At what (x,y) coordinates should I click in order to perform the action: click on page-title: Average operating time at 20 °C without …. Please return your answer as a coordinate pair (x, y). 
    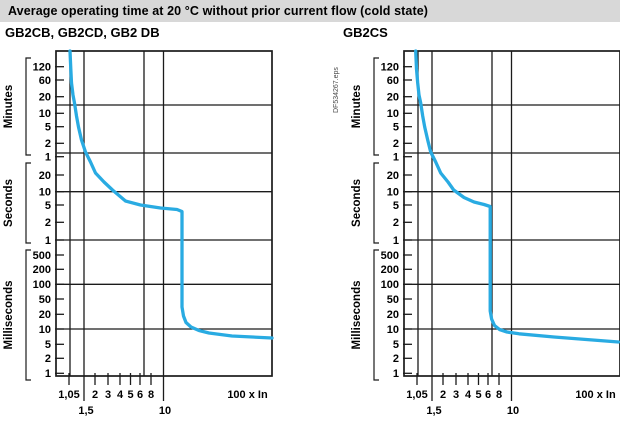
    Looking at the image, I should click on (218, 11).